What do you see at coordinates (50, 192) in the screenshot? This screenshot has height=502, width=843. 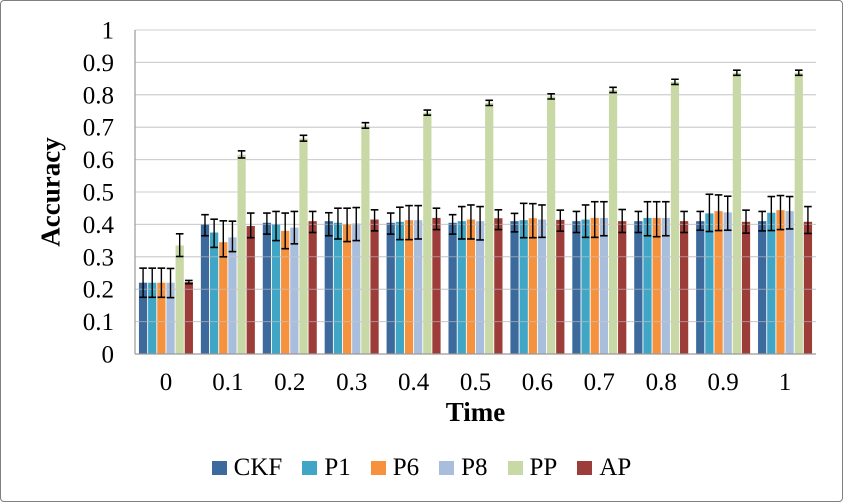 I see `y-axis-title: Accuracy` at bounding box center [50, 192].